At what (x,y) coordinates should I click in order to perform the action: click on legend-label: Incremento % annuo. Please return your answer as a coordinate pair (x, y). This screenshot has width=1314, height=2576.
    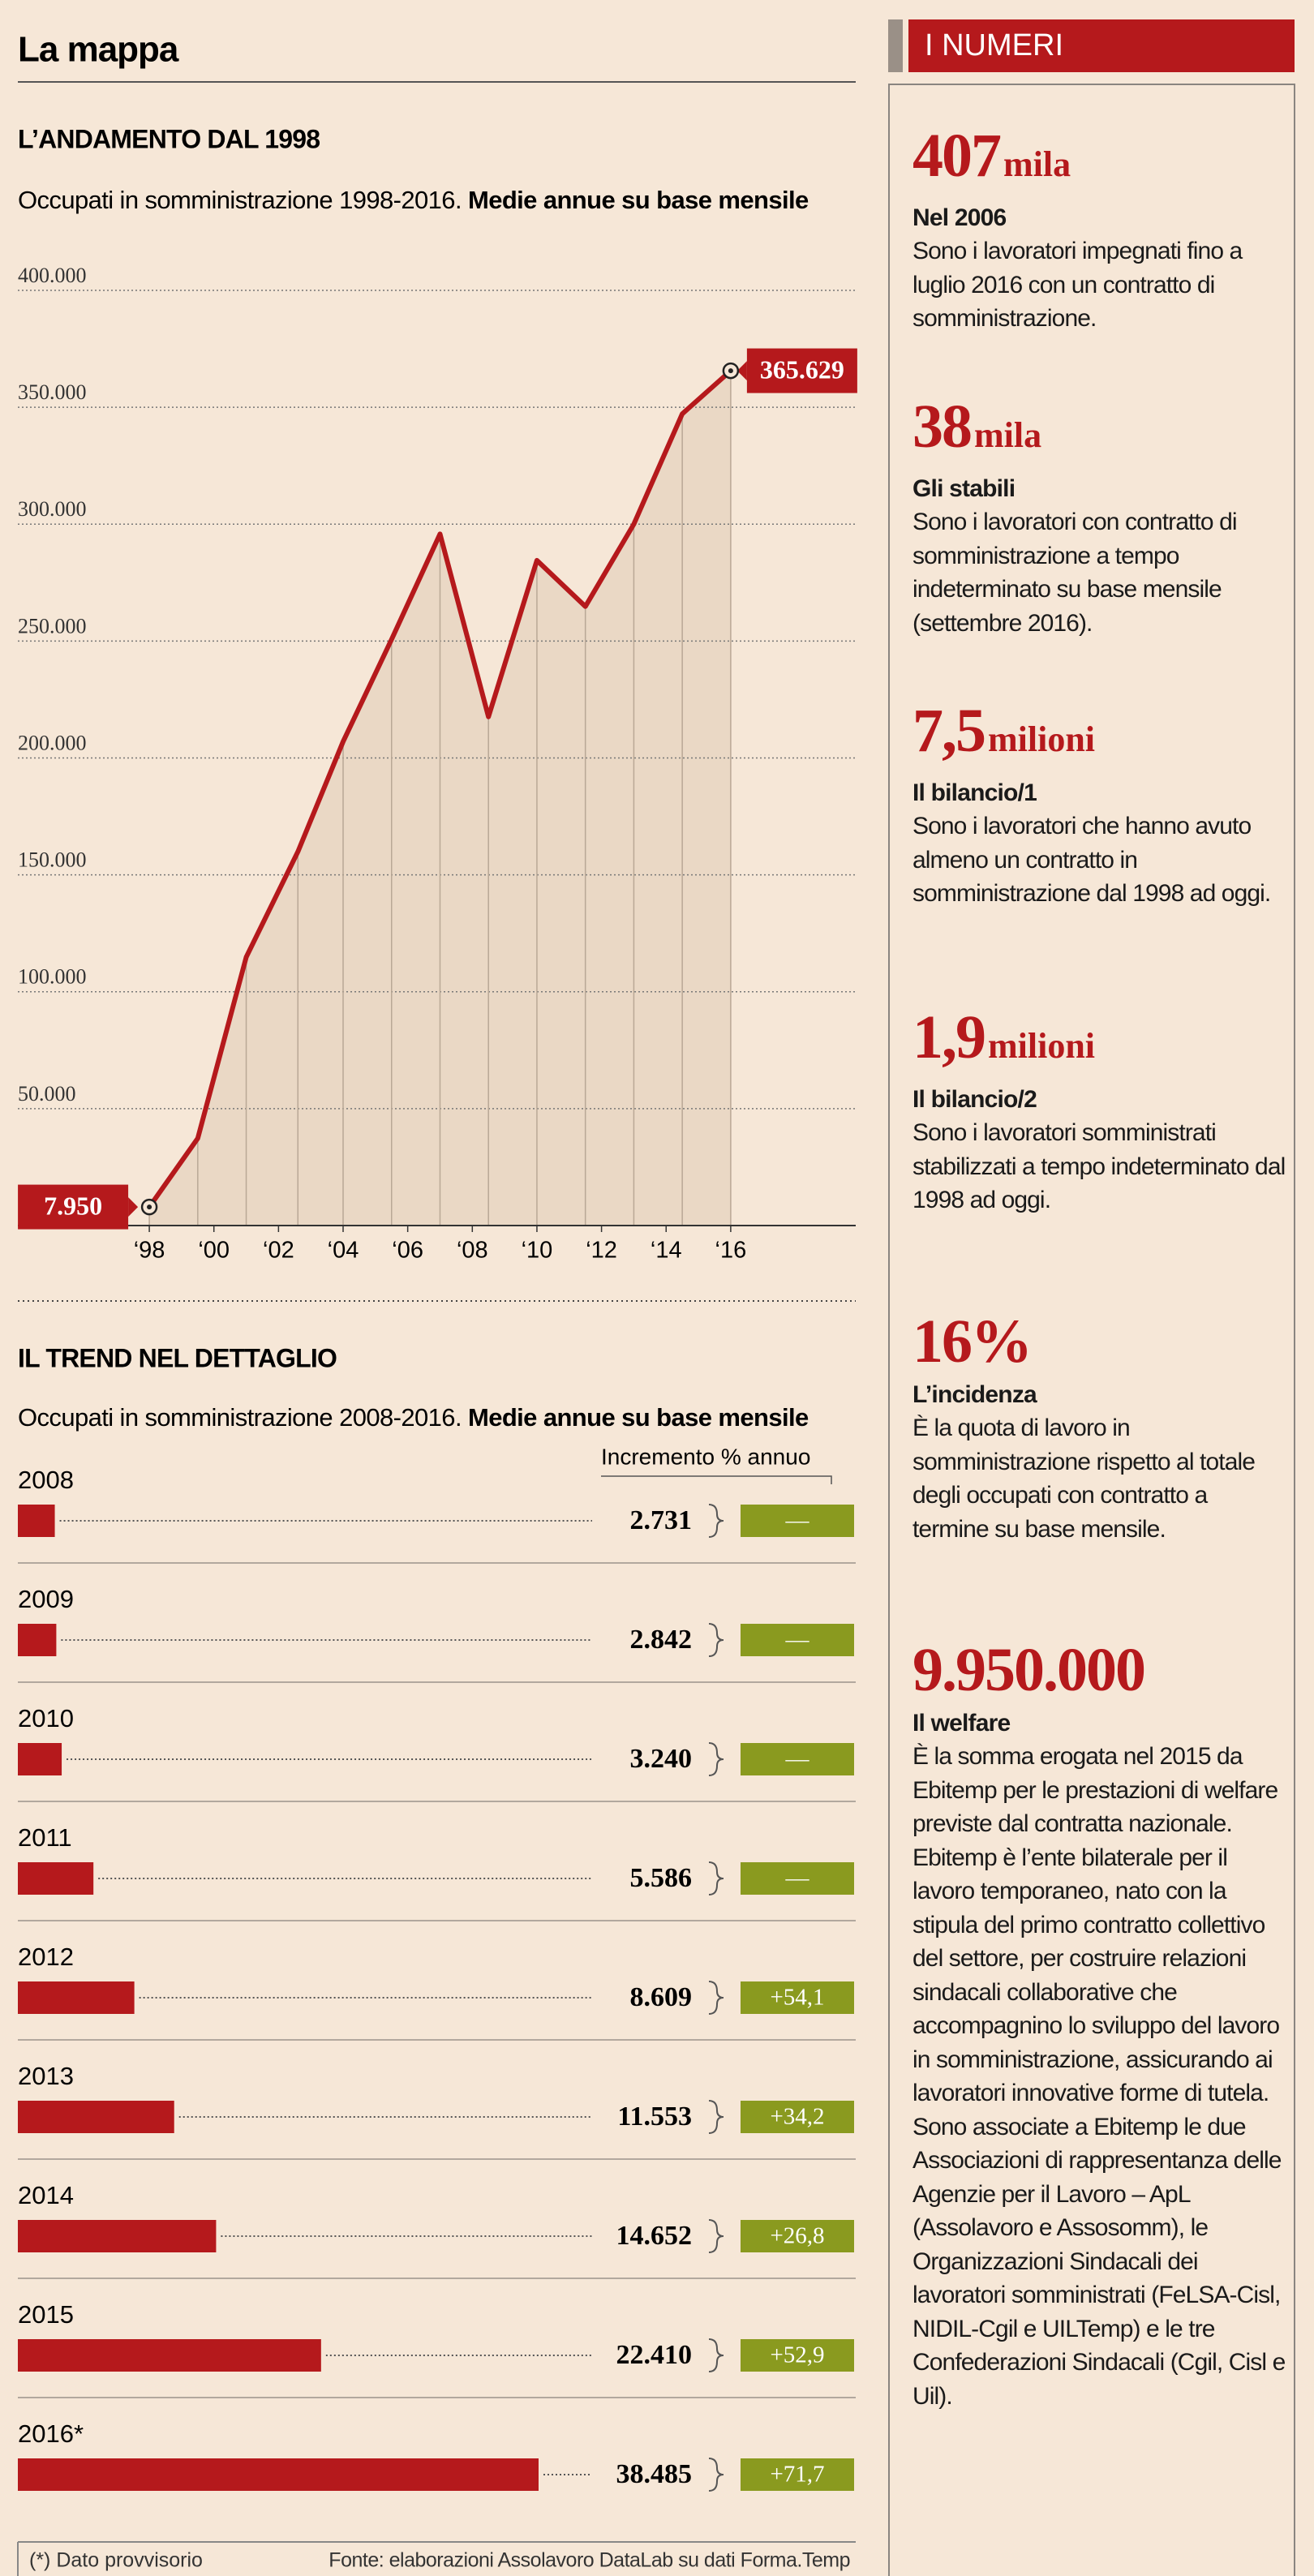
    Looking at the image, I should click on (705, 1456).